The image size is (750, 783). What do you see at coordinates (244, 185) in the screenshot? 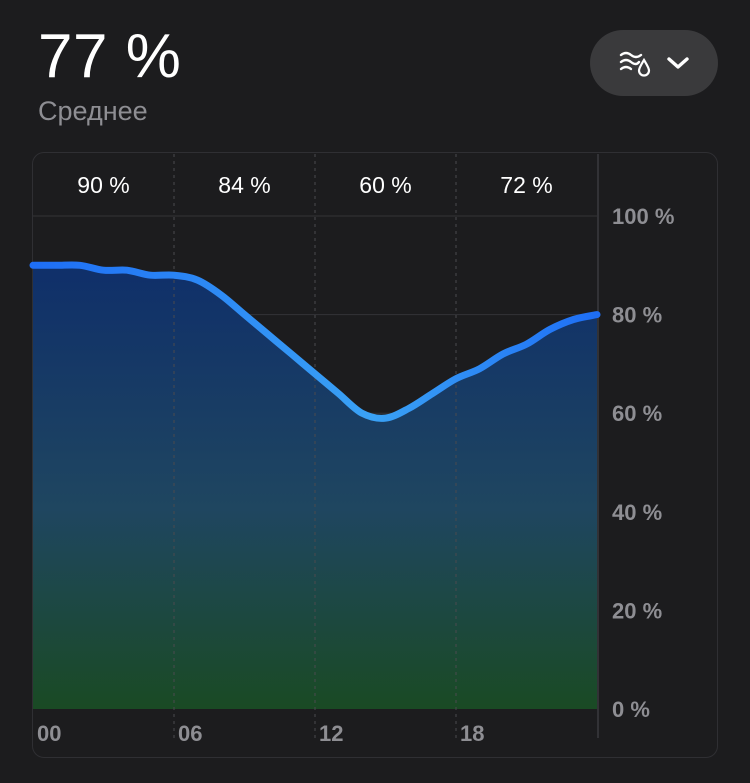
I see `period-label-1: 84 %` at bounding box center [244, 185].